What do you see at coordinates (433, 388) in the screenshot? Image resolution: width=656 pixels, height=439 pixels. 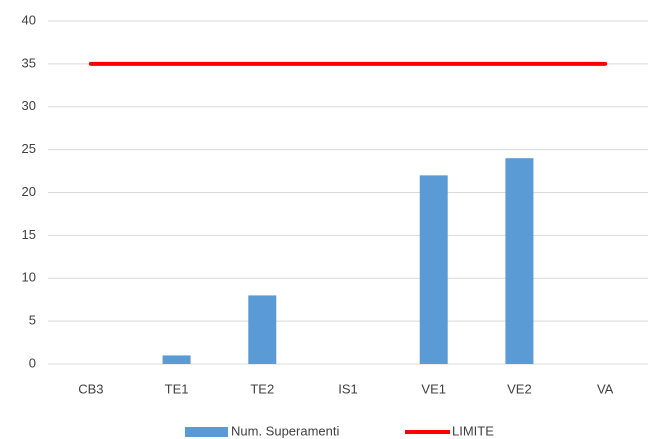 I see `x-tick-label: VE1` at bounding box center [433, 388].